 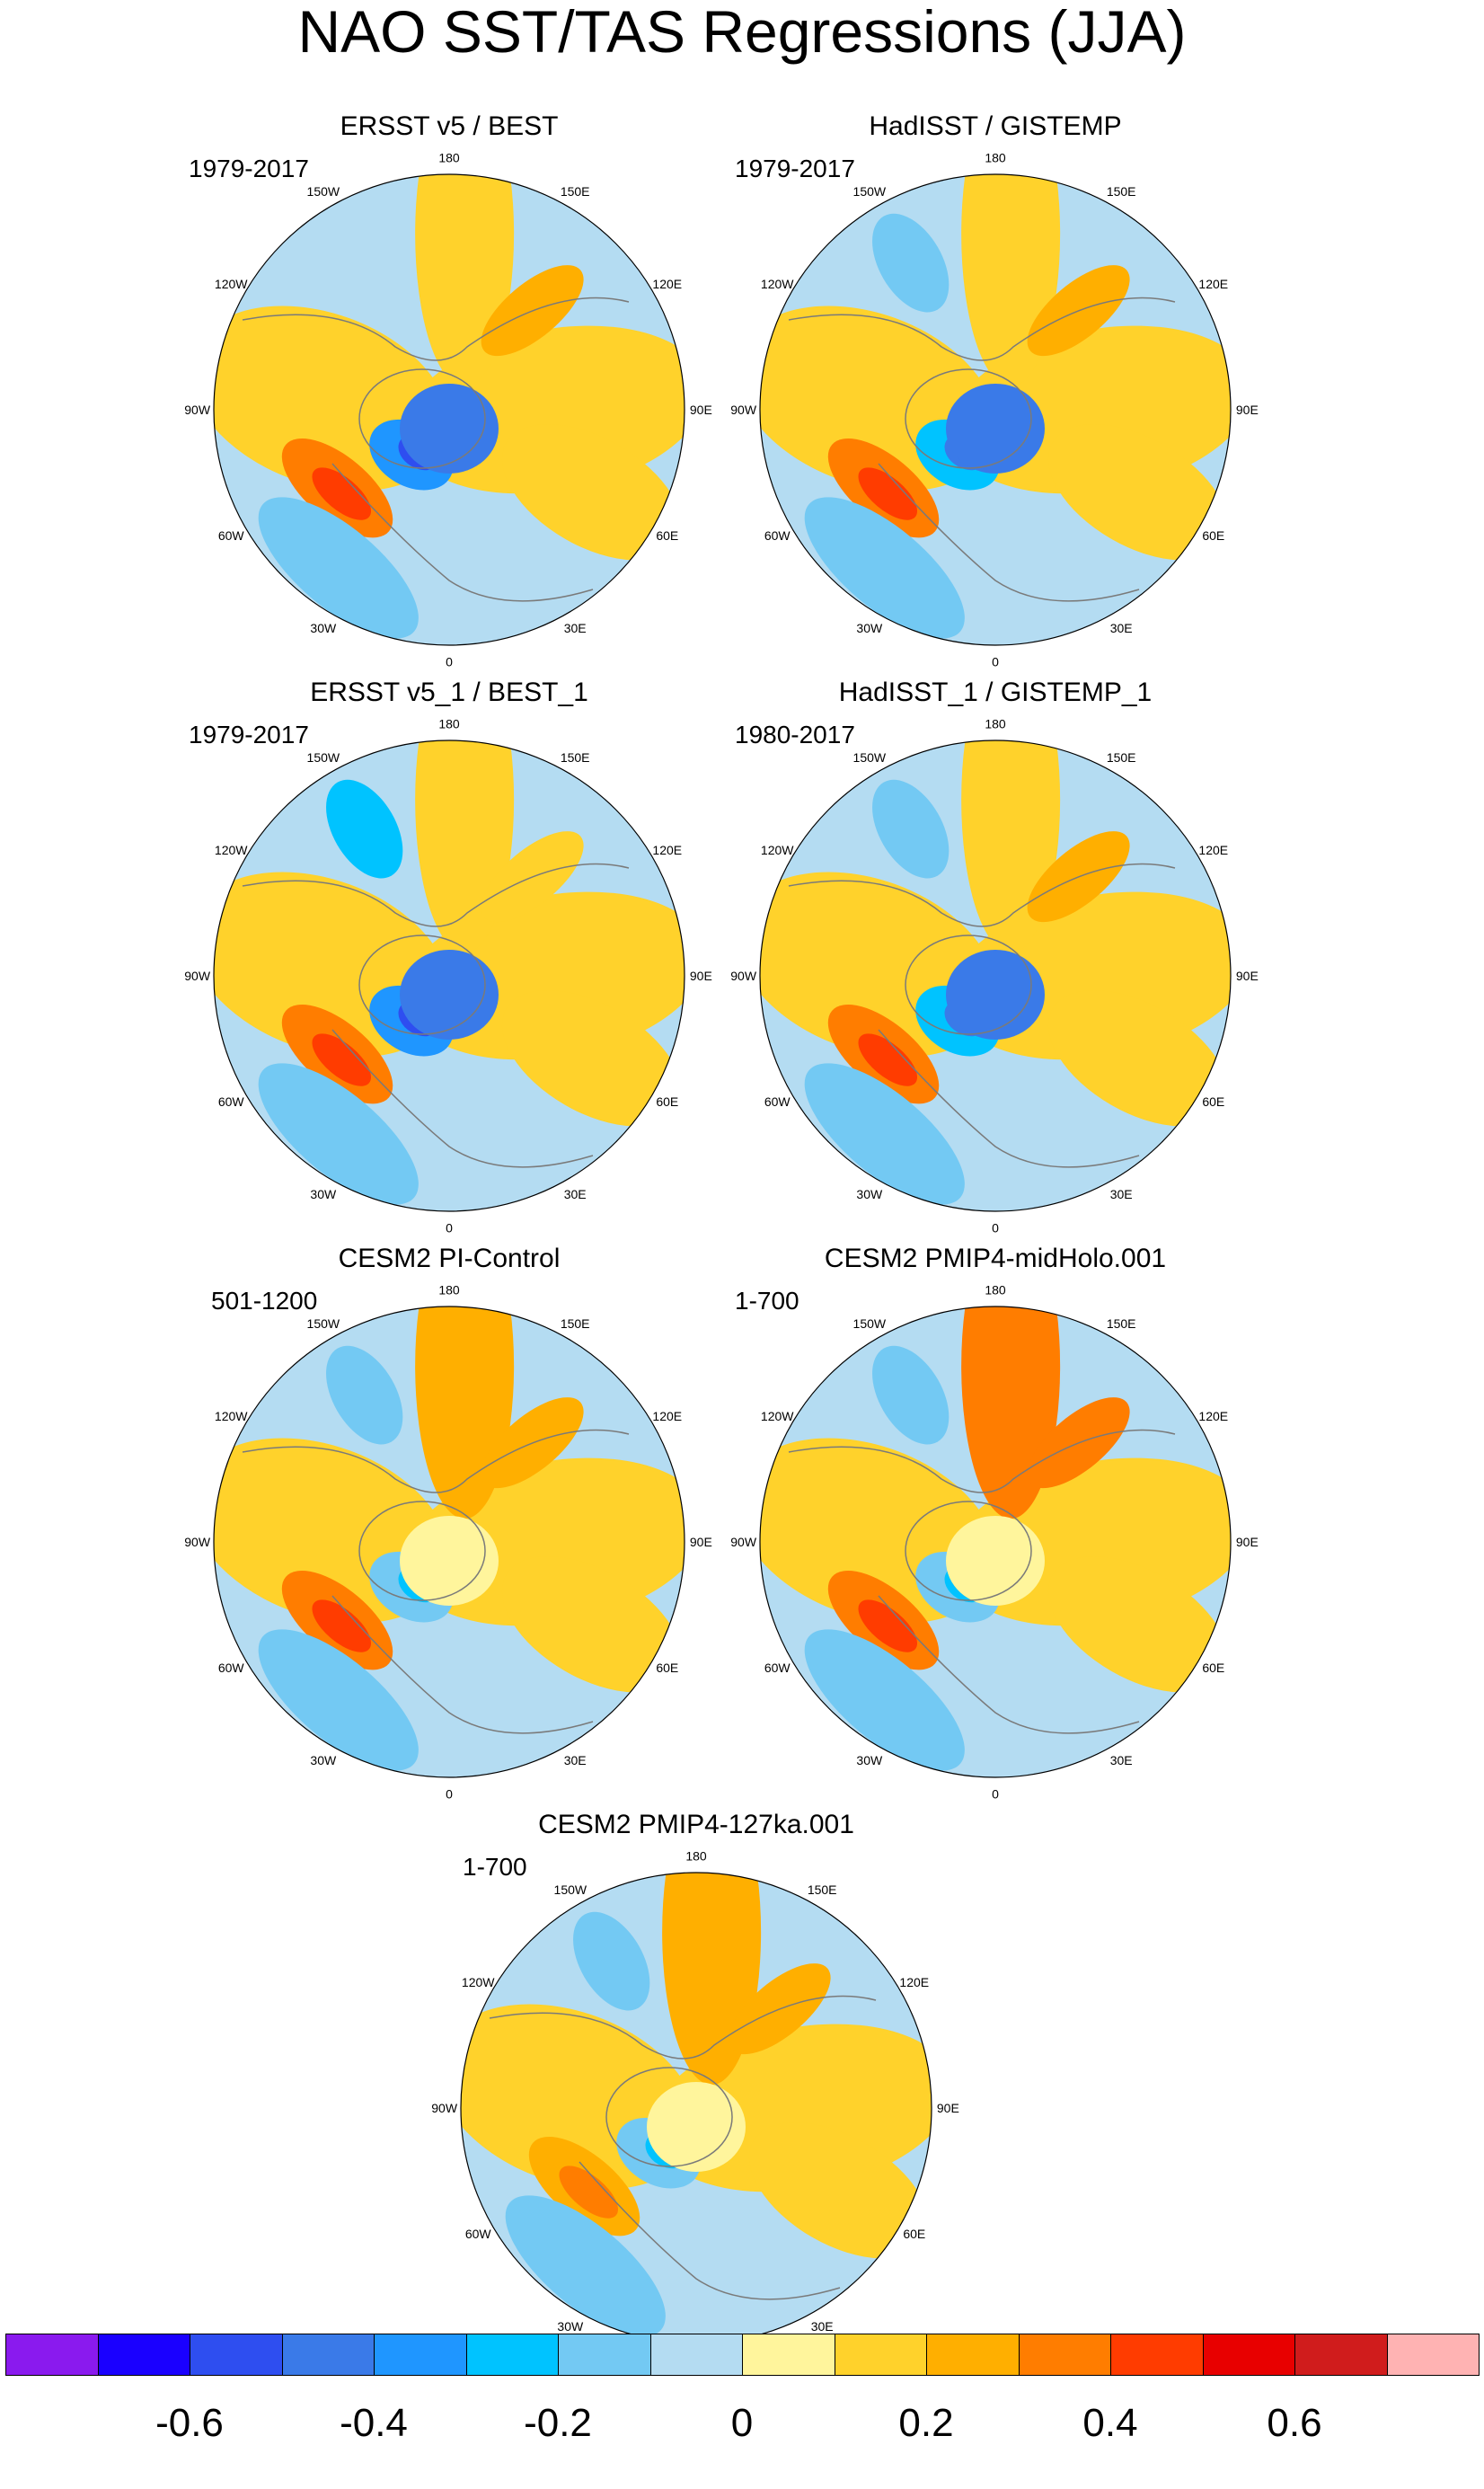 What do you see at coordinates (249, 734) in the screenshot?
I see `panel-period: 1979-2017` at bounding box center [249, 734].